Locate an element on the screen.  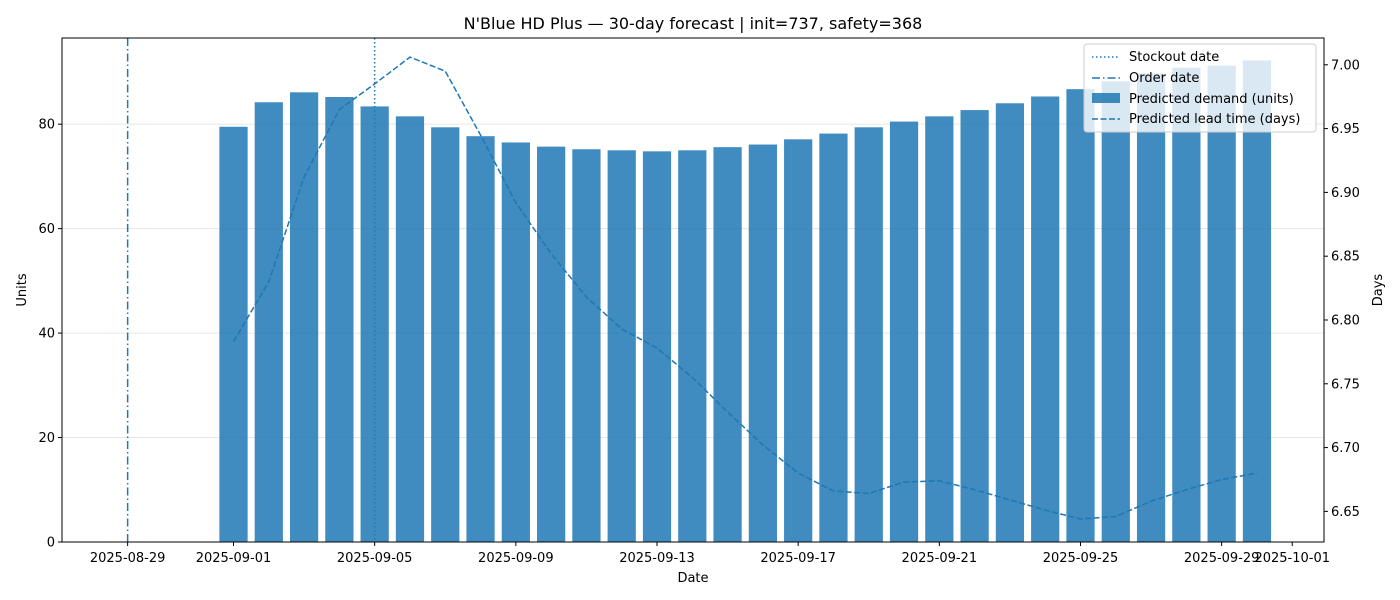
x-tick-label-6: 2025-09-21 is located at coordinates (940, 558).